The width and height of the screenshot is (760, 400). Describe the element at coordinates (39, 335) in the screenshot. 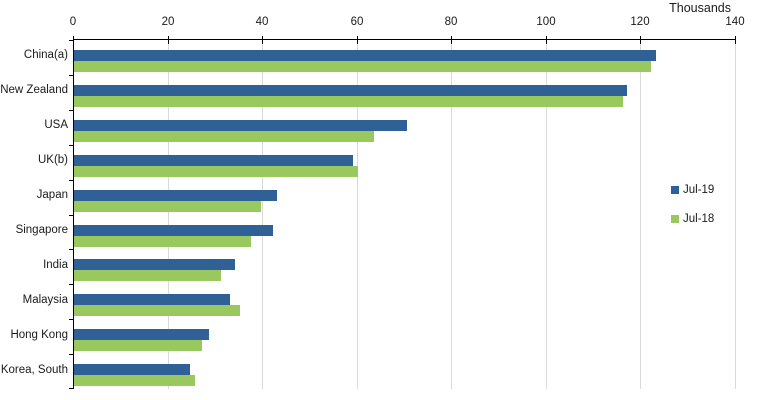

I see `category-label: Hong Kong` at that location.